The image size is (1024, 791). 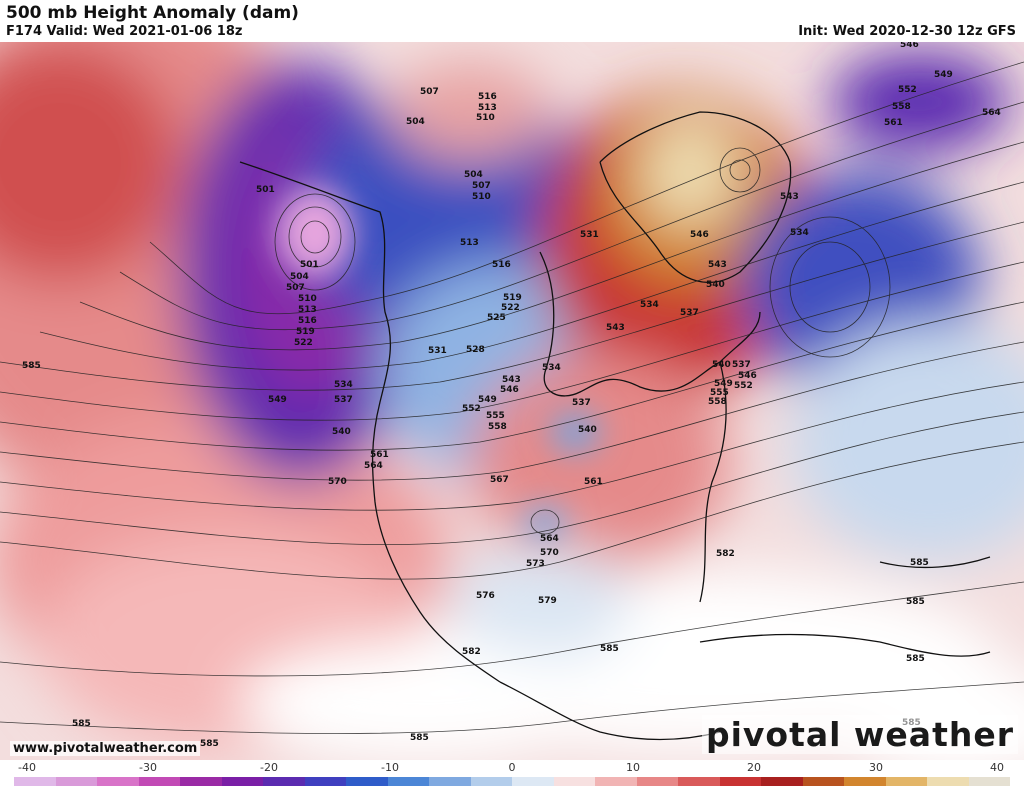 I want to click on contour-label: 525, so click(x=496, y=318).